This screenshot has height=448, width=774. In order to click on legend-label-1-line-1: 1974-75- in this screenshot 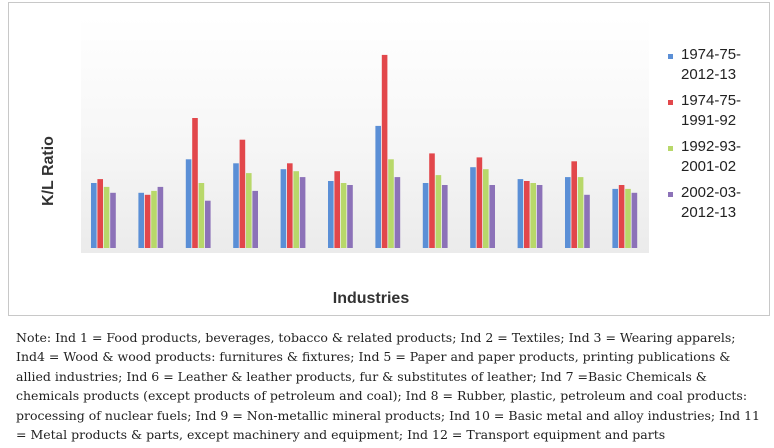, I will do `click(711, 54)`.